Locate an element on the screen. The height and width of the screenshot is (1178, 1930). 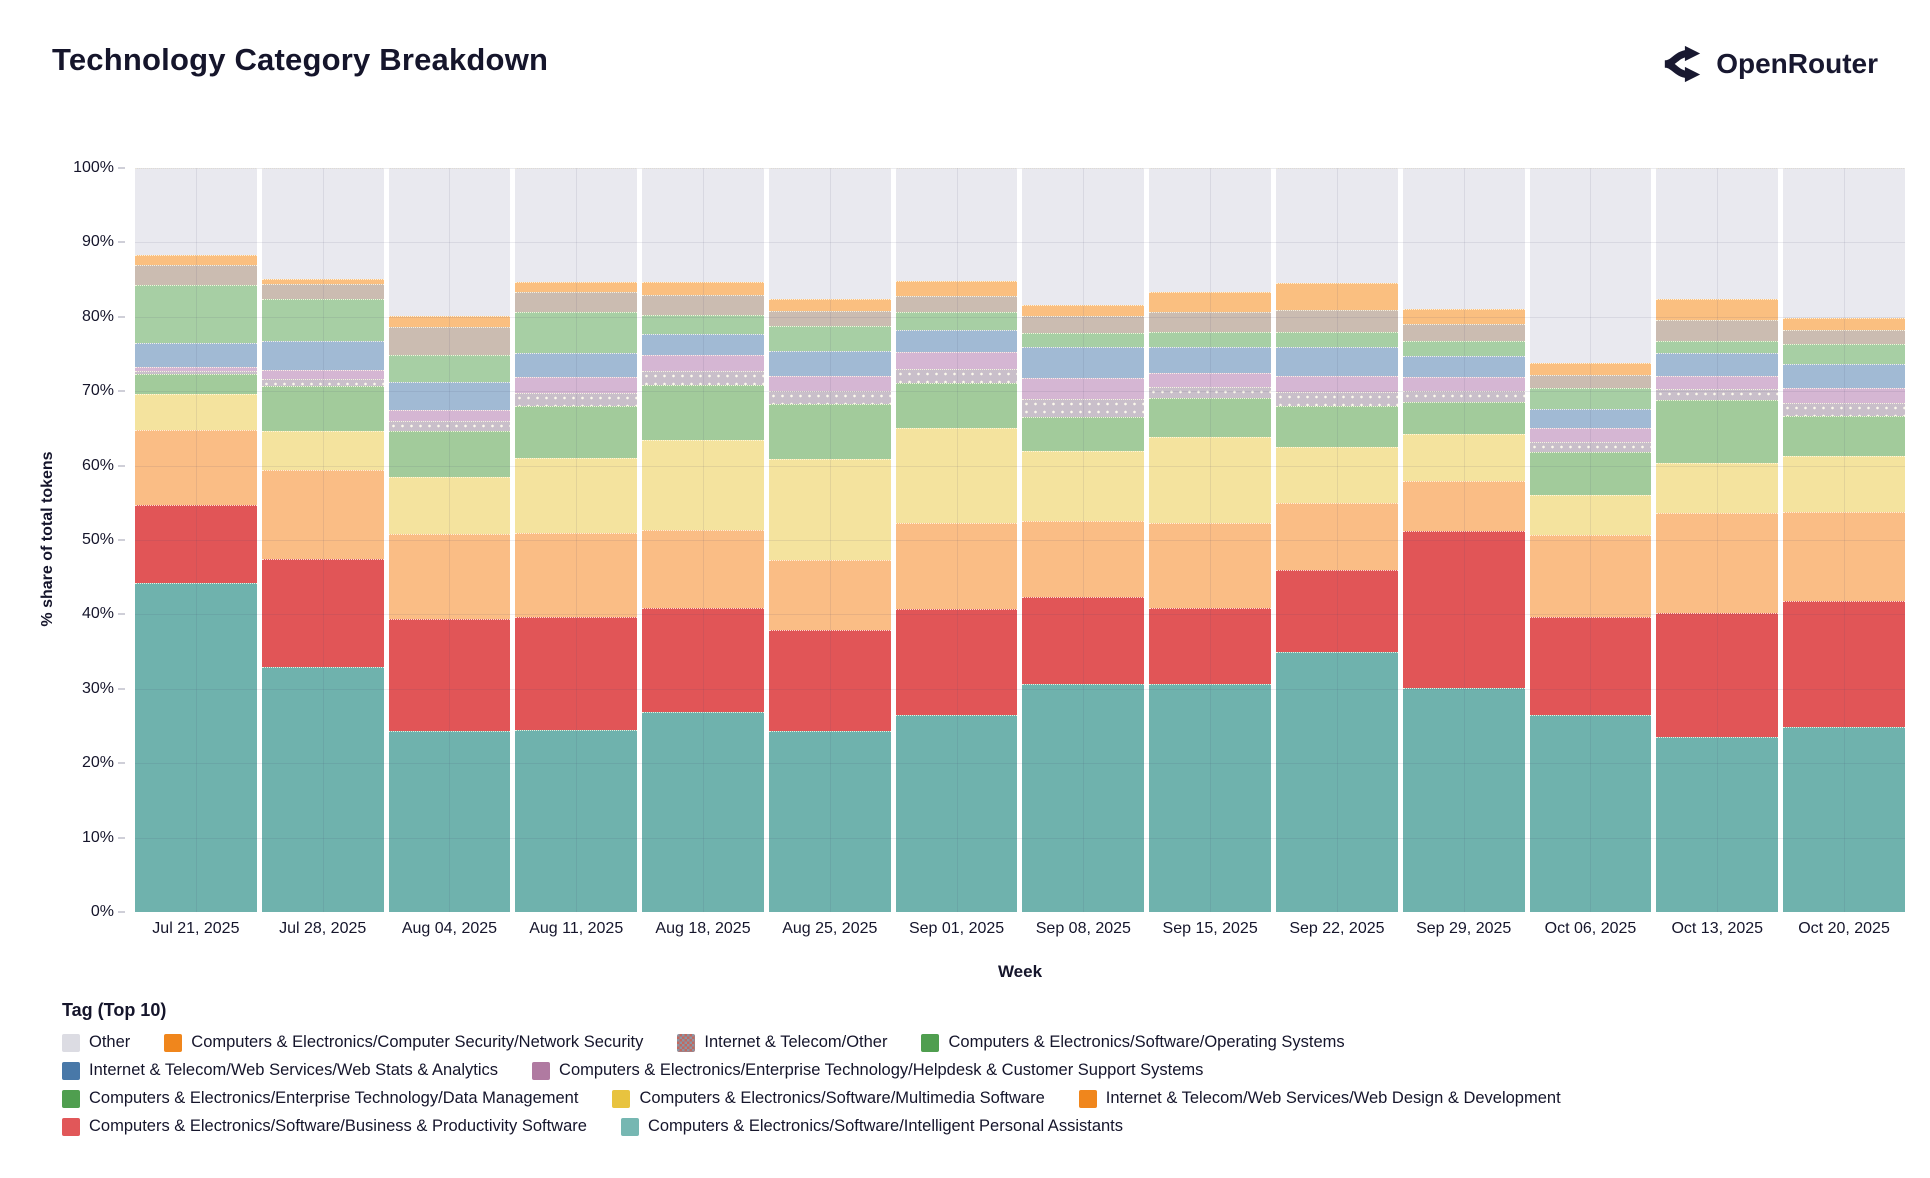
bar-Sep 15, 2025 is located at coordinates (1210, 540).